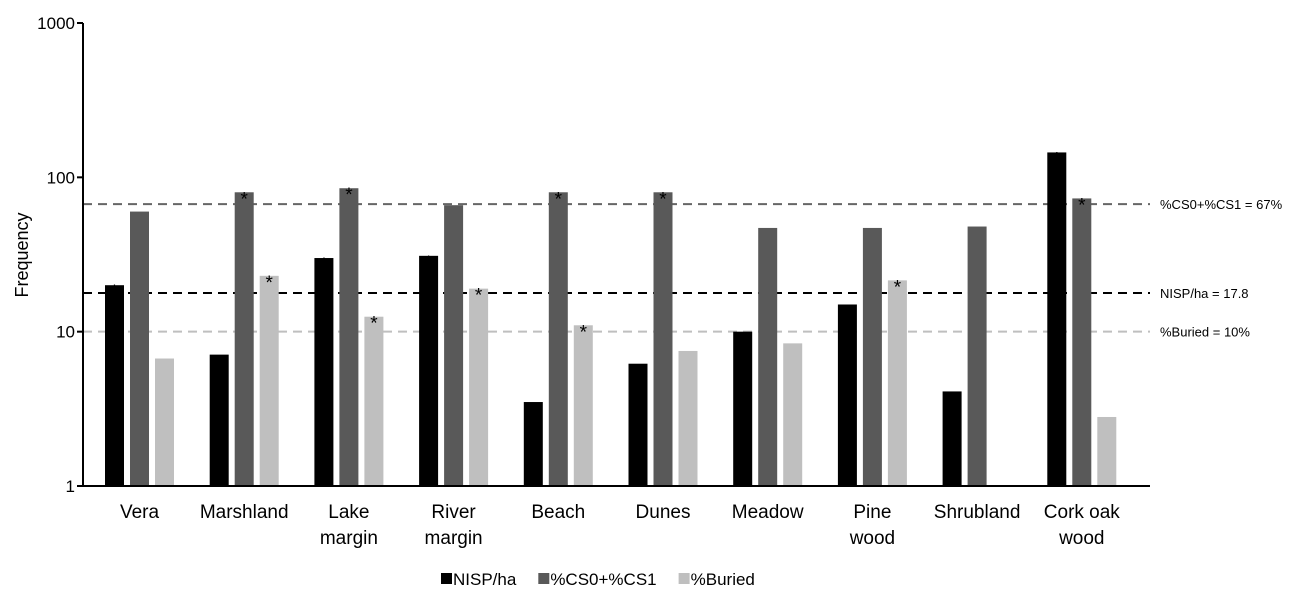  What do you see at coordinates (453, 512) in the screenshot?
I see `category-label: River` at bounding box center [453, 512].